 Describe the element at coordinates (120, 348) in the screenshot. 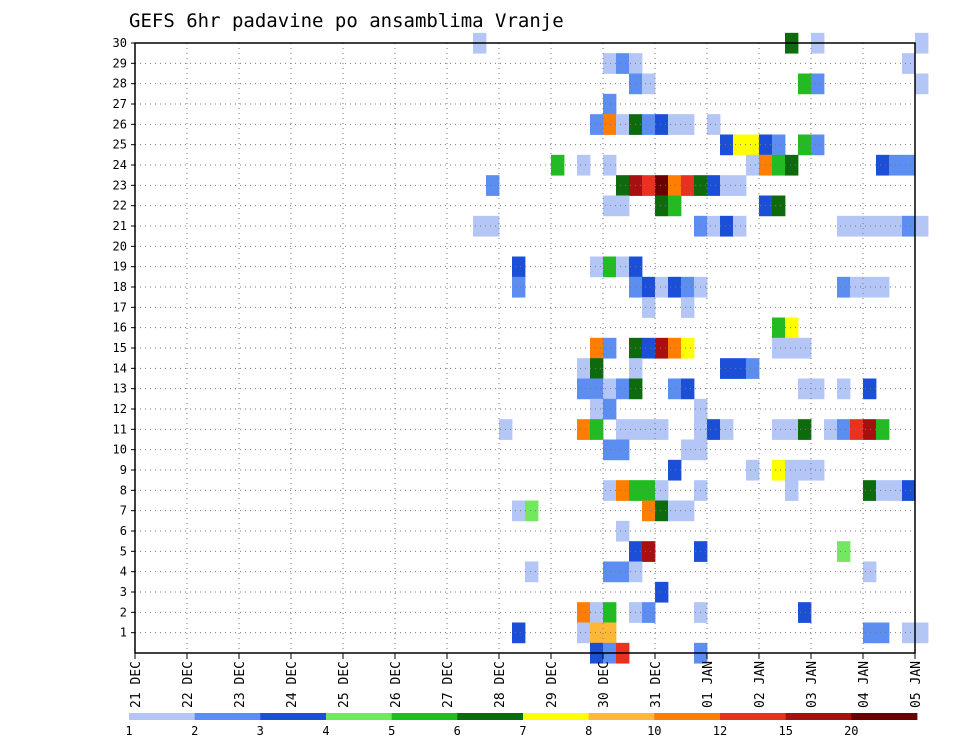

I see `y-tick-label: 15` at that location.